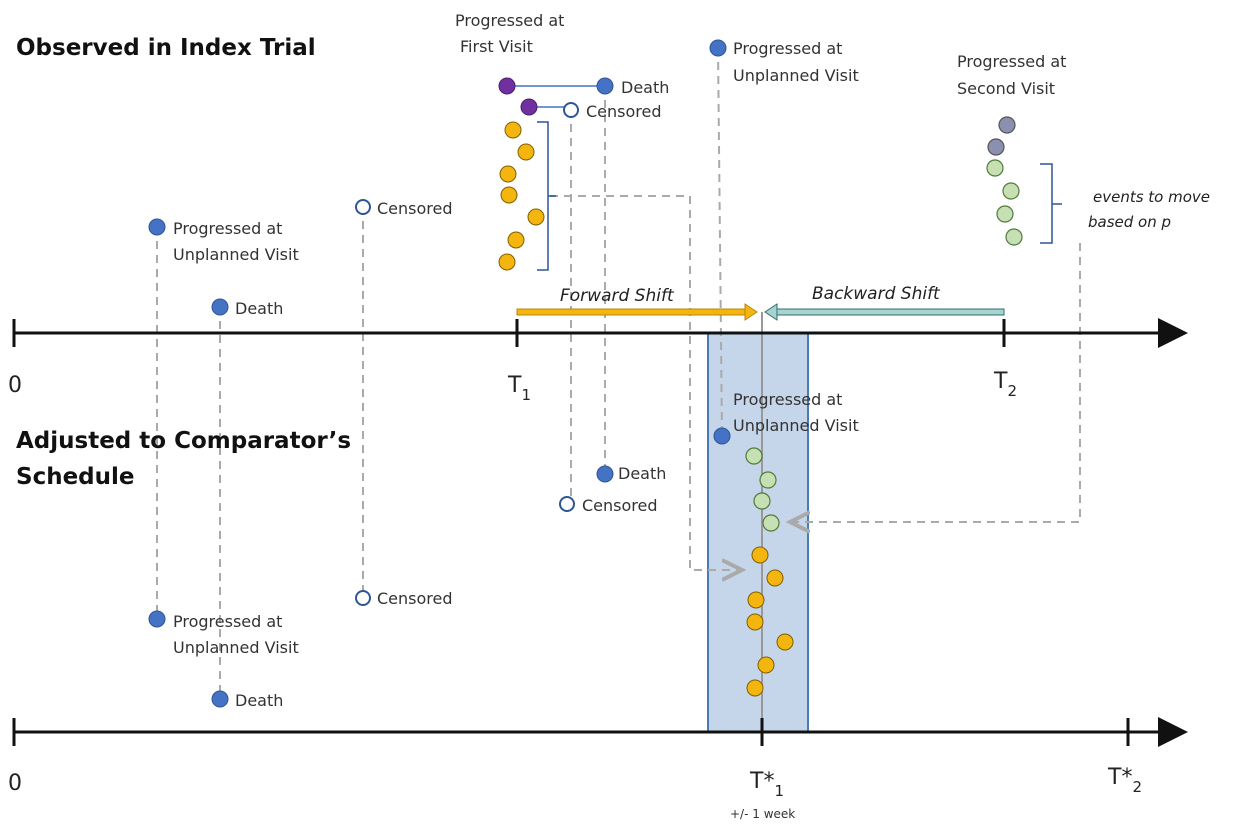 This screenshot has width=1234, height=827. Describe the element at coordinates (876, 294) in the screenshot. I see `shift-label: Backward Shift` at that location.